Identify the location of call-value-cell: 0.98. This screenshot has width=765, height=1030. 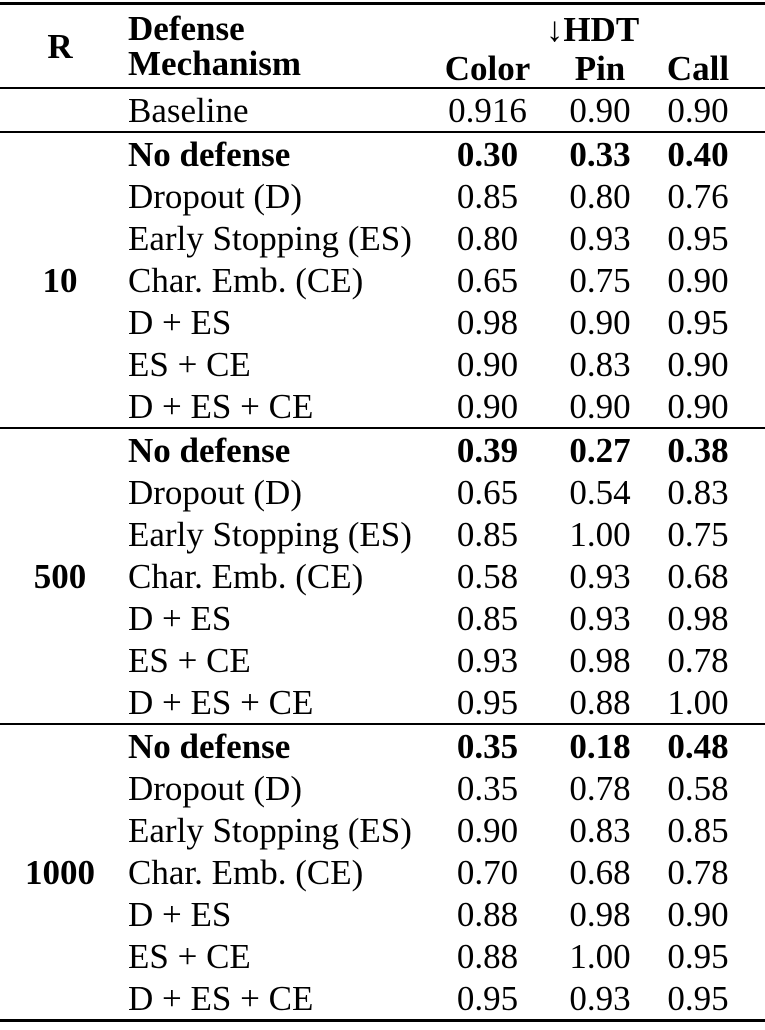
(698, 618).